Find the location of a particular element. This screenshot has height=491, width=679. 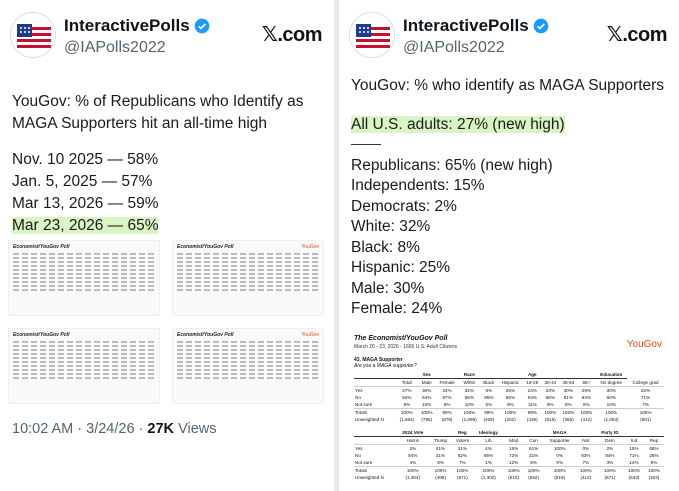

highlighted-data-line: Mar 23, 2026 — 65% is located at coordinates (85, 225).